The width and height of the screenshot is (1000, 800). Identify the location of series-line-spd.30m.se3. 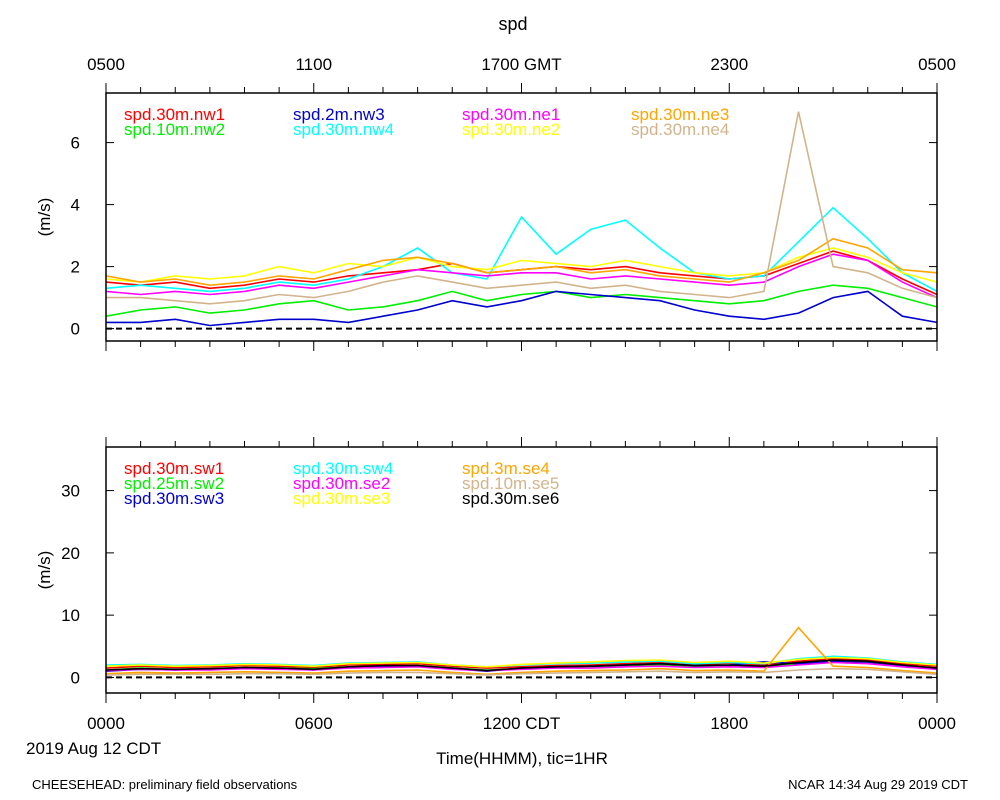
(521, 662).